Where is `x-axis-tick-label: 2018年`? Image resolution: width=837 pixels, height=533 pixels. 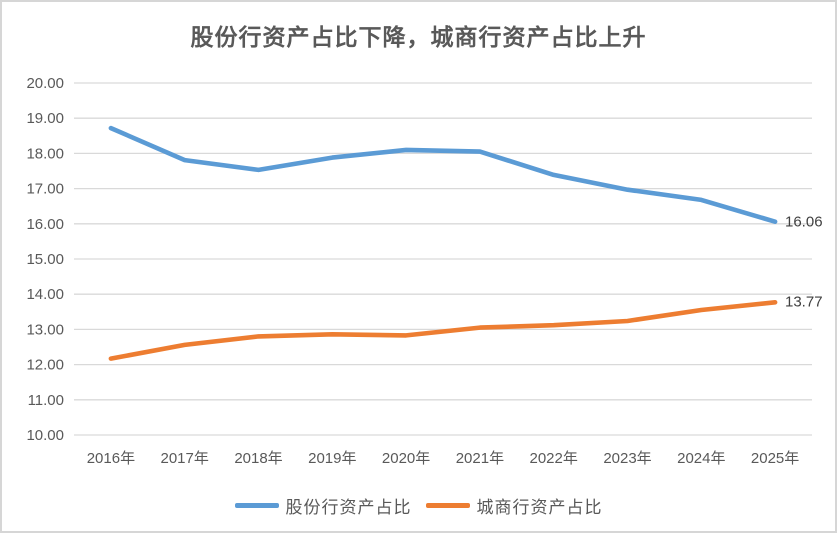 x-axis-tick-label: 2018年 is located at coordinates (258, 458).